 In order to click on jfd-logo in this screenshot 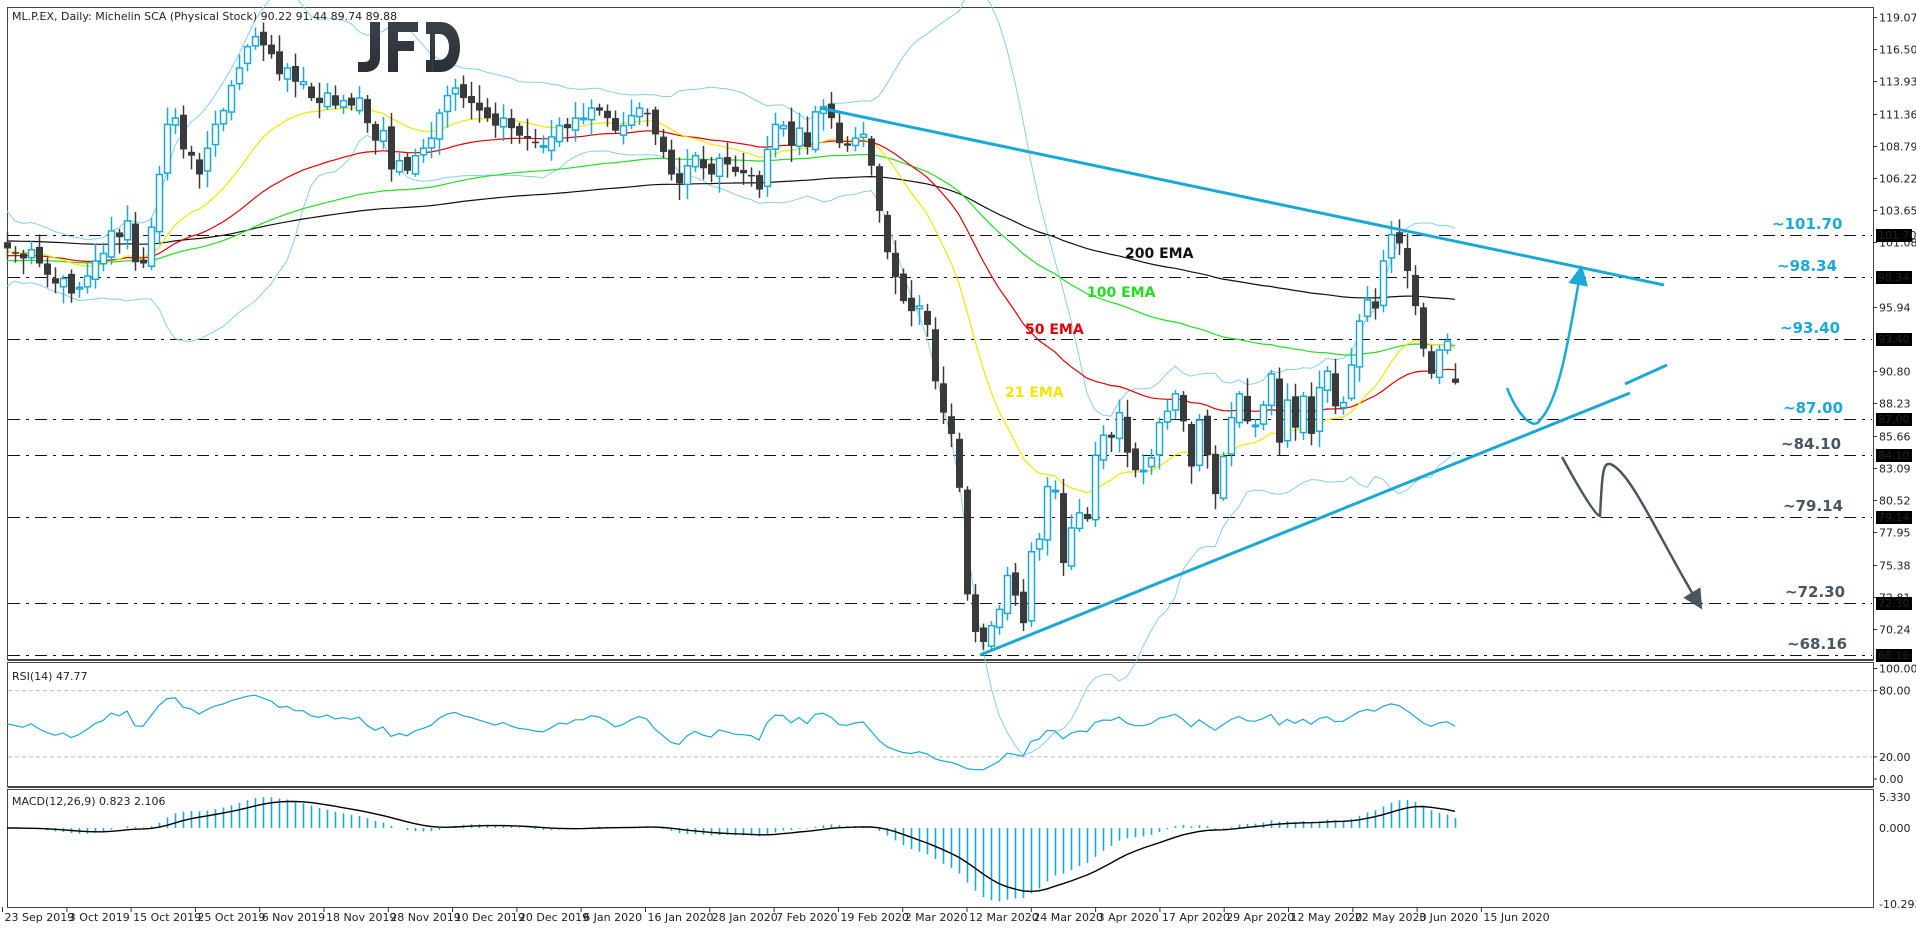, I will do `click(409, 47)`.